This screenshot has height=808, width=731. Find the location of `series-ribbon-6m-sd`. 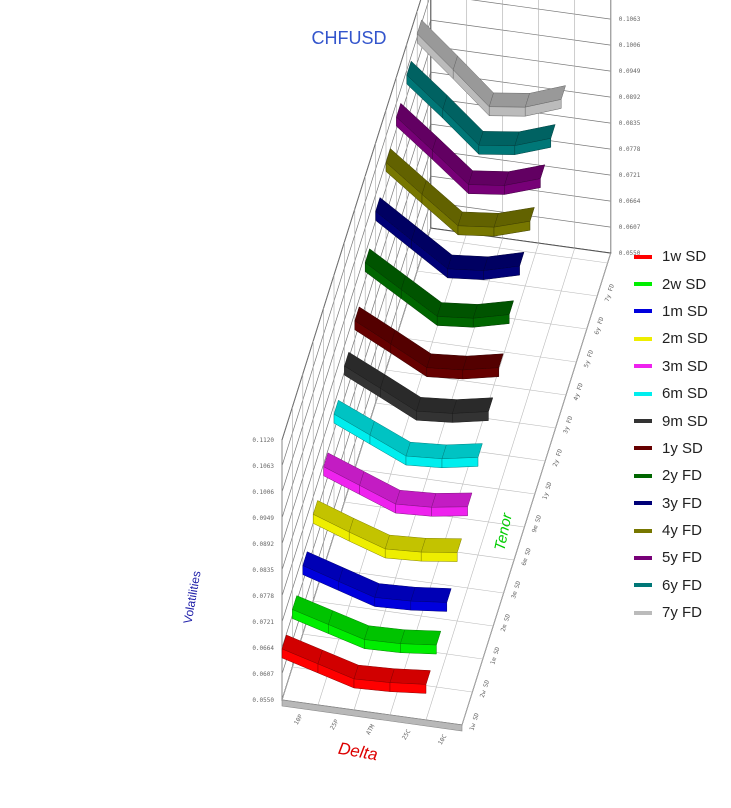

series-ribbon-6m-sd is located at coordinates (408, 434).